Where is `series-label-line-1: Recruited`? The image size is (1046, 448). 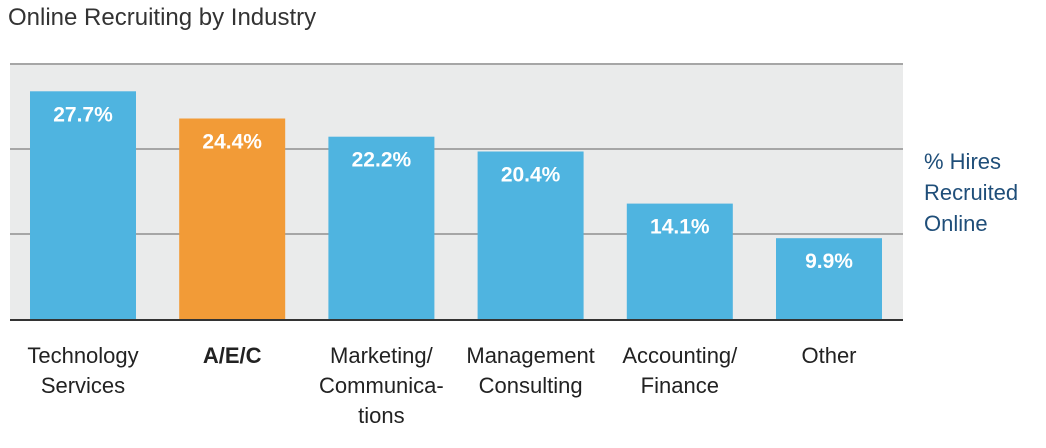 series-label-line-1: Recruited is located at coordinates (971, 192).